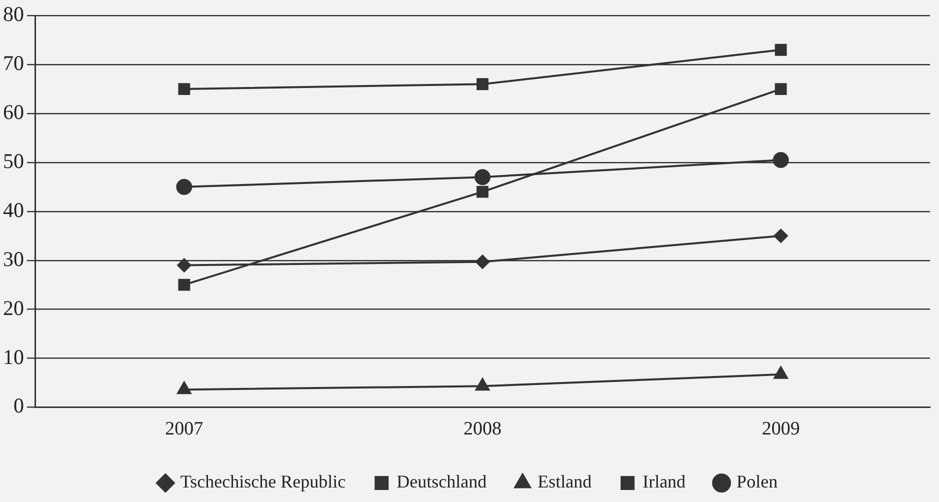  What do you see at coordinates (757, 482) in the screenshot?
I see `legend-label: Polen` at bounding box center [757, 482].